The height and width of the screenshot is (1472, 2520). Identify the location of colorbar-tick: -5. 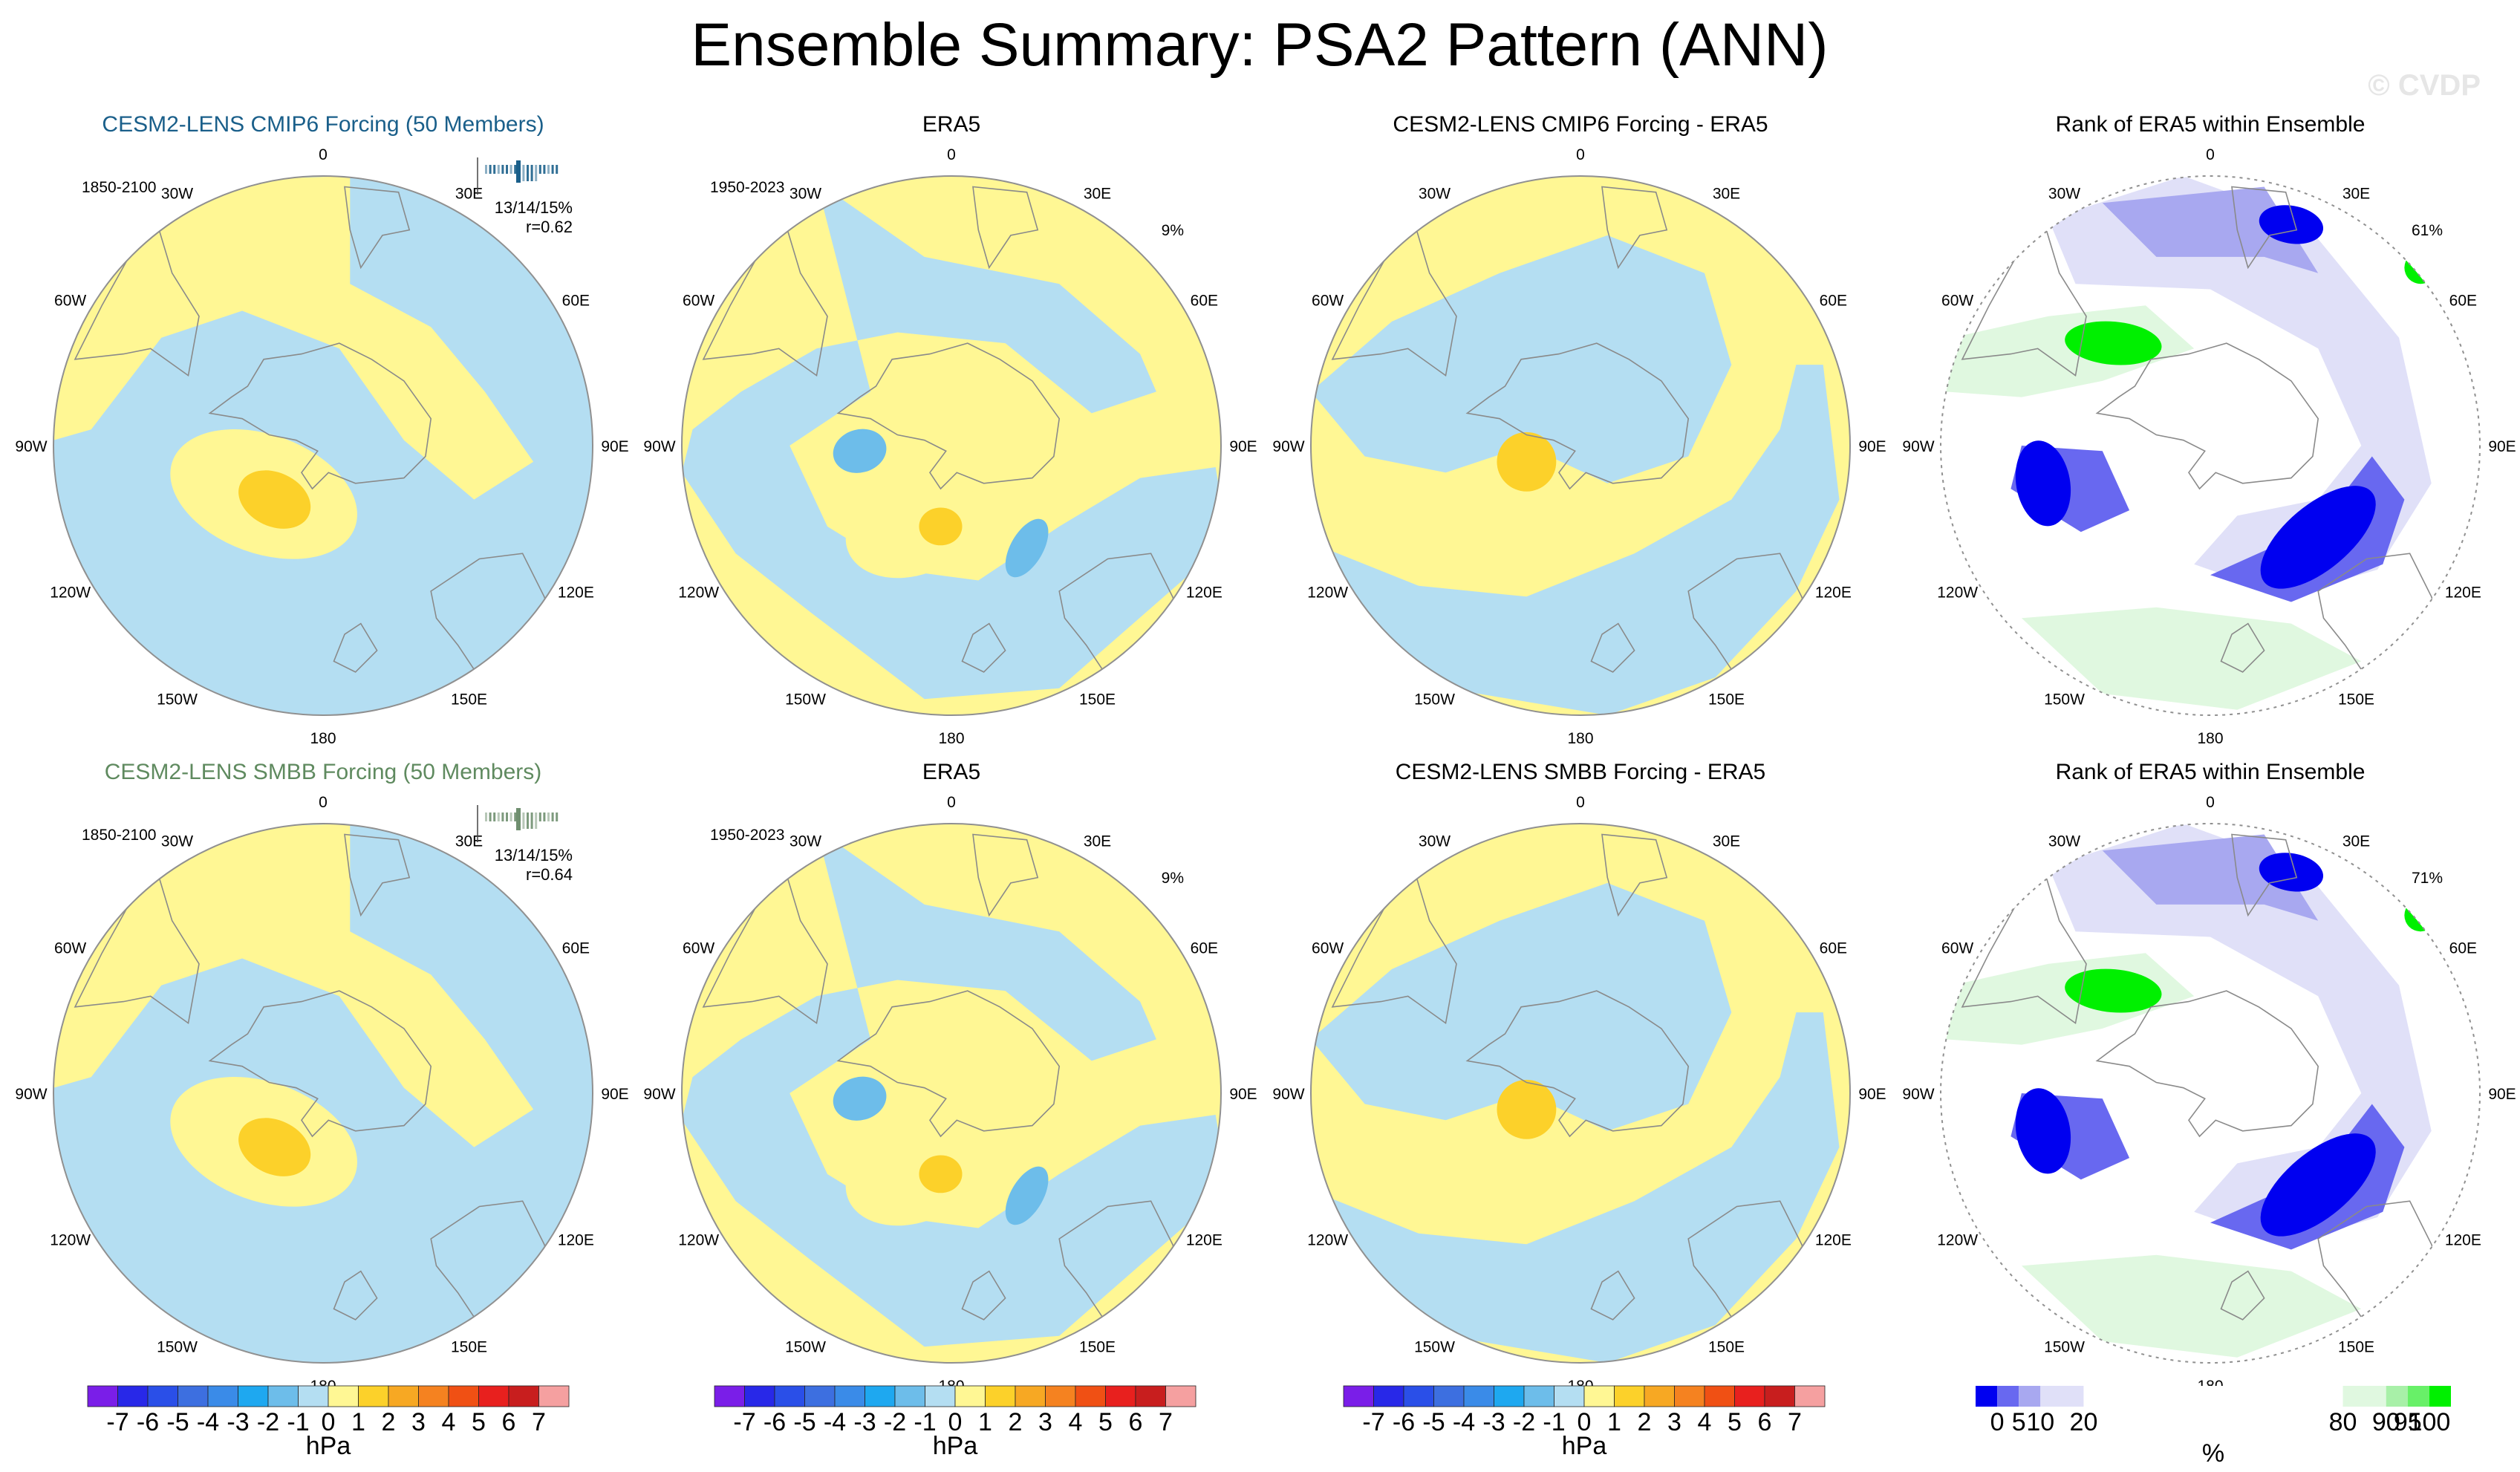
(177, 1422).